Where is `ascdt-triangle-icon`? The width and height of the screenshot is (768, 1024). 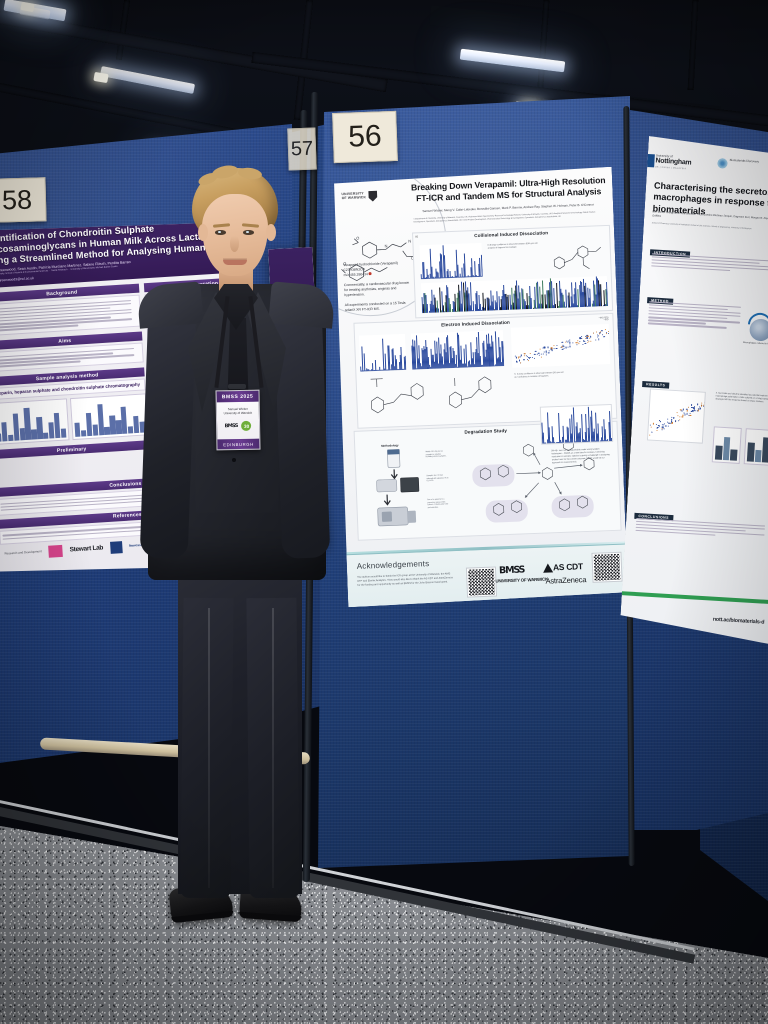
ascdt-triangle-icon is located at coordinates (548, 567).